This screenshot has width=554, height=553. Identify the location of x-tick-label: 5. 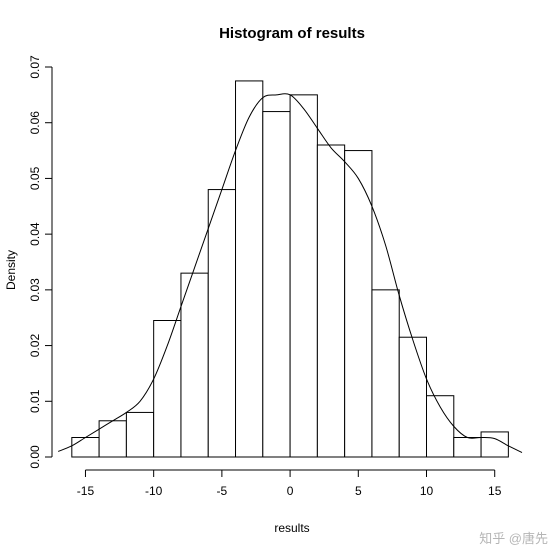
(358, 491).